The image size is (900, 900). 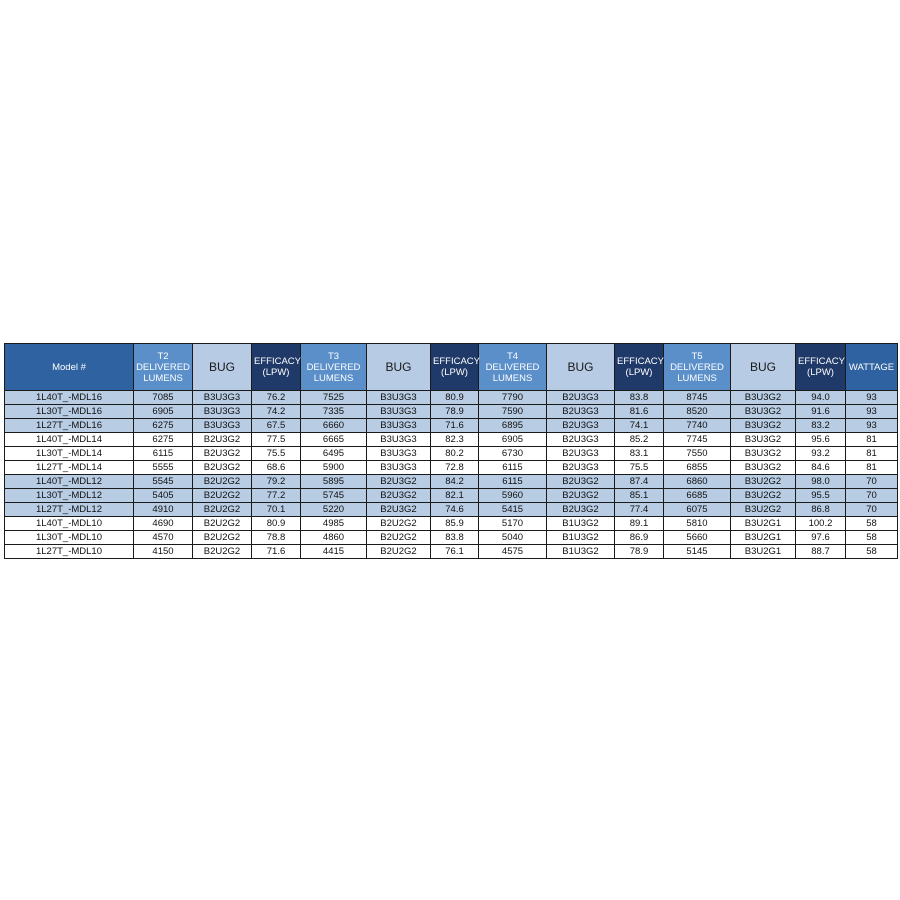 What do you see at coordinates (276, 509) in the screenshot?
I see `table-cell: 70.1` at bounding box center [276, 509].